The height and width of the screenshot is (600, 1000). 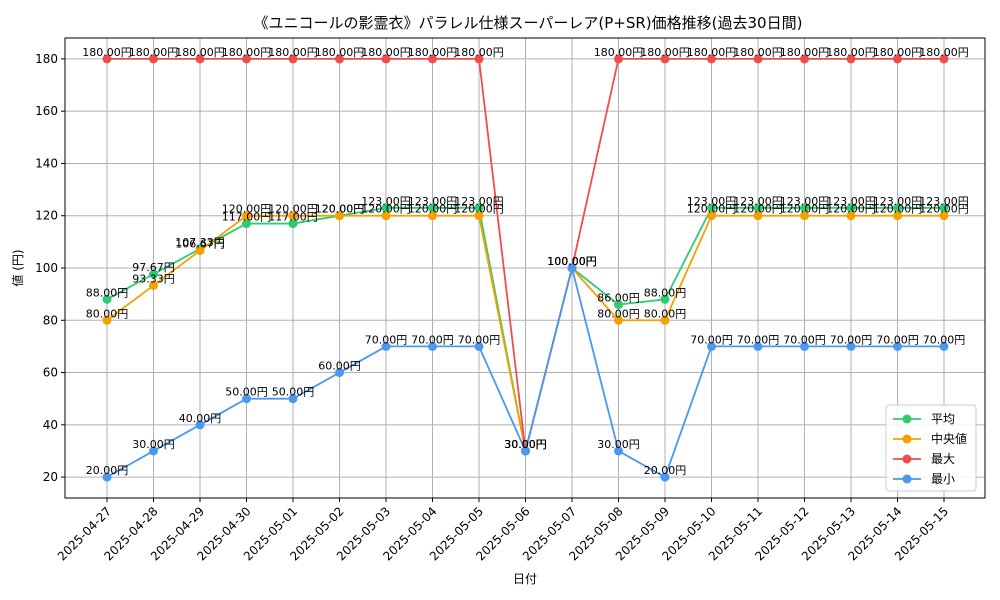 I want to click on data-label: 93.33円, so click(x=153, y=278).